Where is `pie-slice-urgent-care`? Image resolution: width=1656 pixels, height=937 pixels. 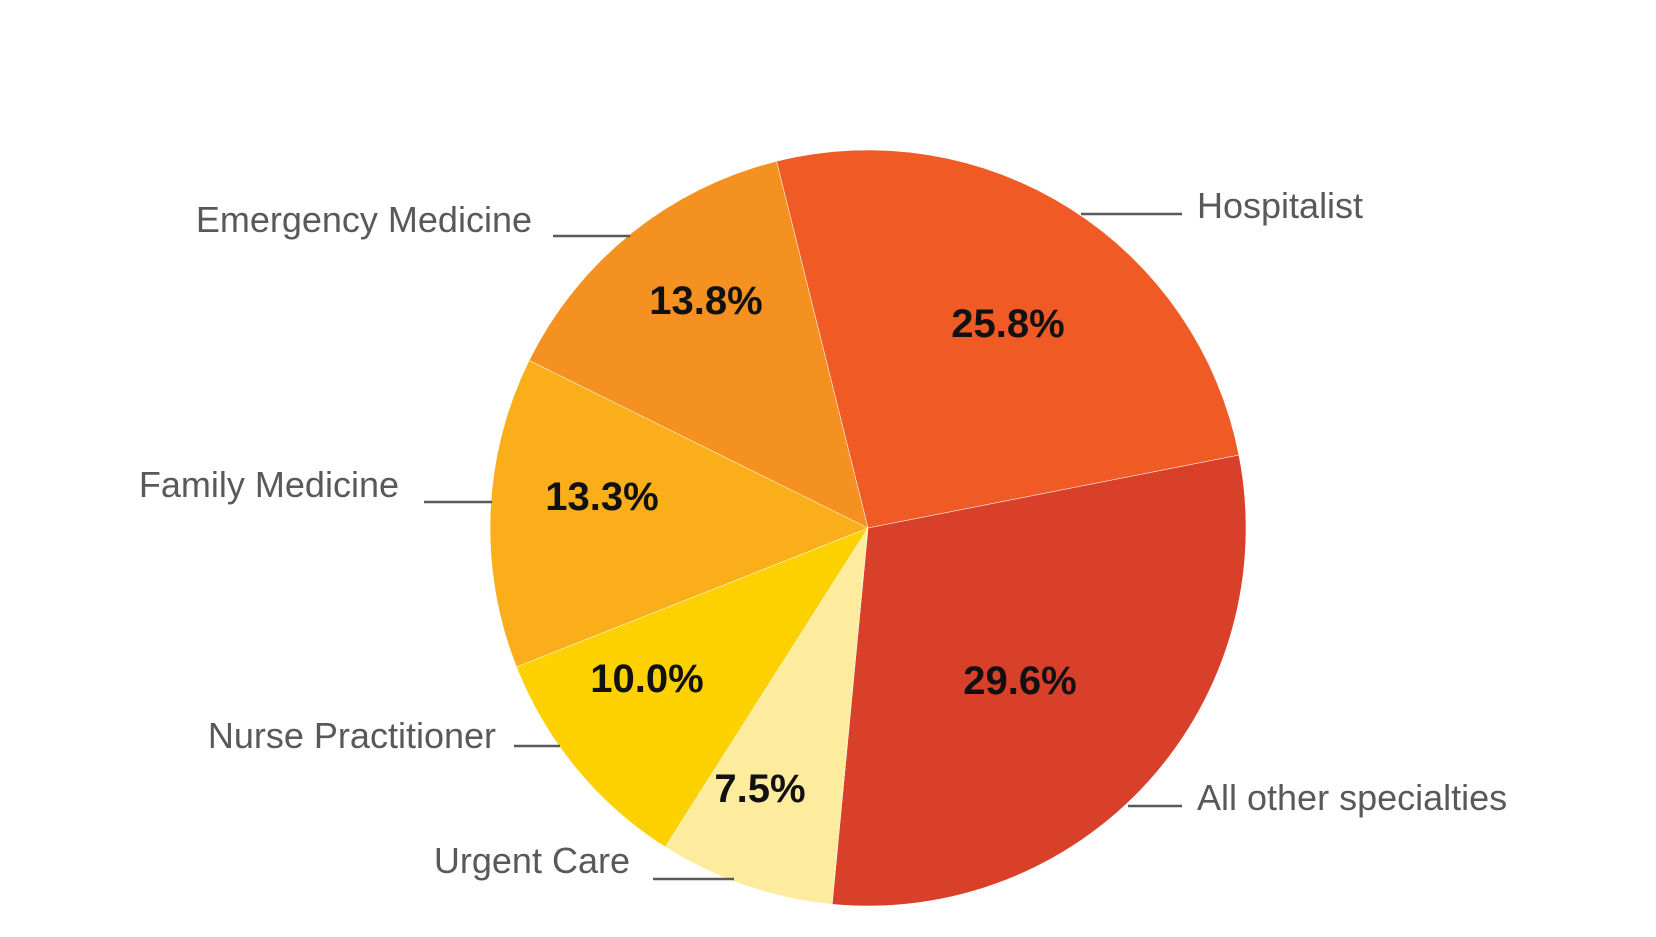
pie-slice-urgent-care is located at coordinates (766, 716).